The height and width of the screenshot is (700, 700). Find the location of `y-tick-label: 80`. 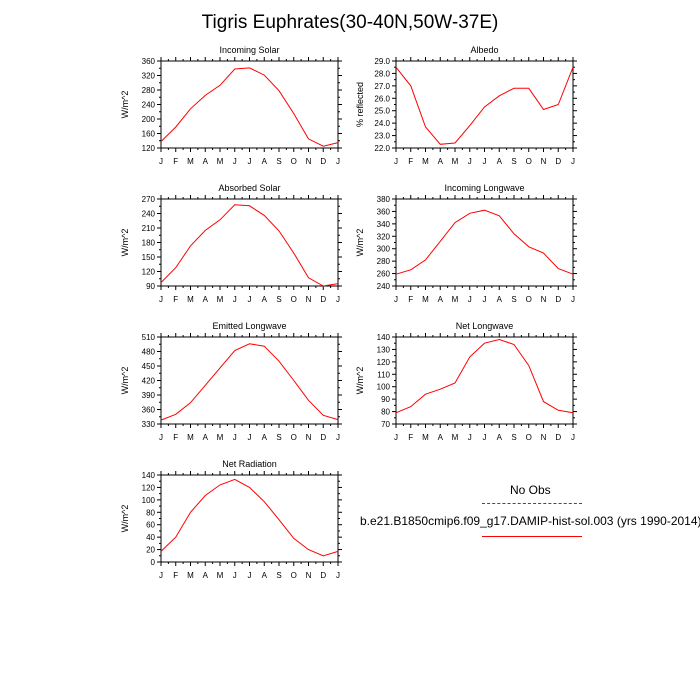

y-tick-label: 80 is located at coordinates (385, 412).